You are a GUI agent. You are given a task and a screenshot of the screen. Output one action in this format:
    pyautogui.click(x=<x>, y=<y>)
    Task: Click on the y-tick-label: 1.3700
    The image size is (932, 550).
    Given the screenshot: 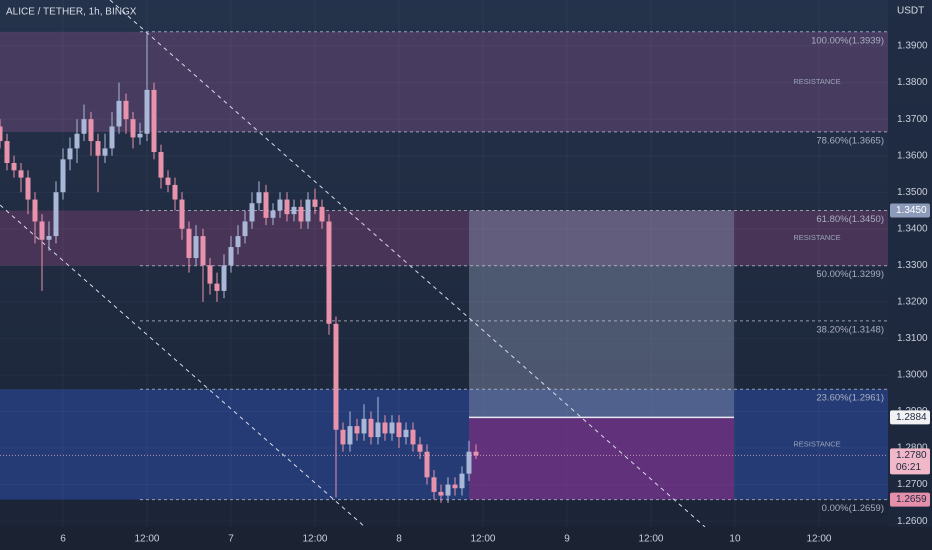 What is the action you would take?
    pyautogui.click(x=912, y=119)
    